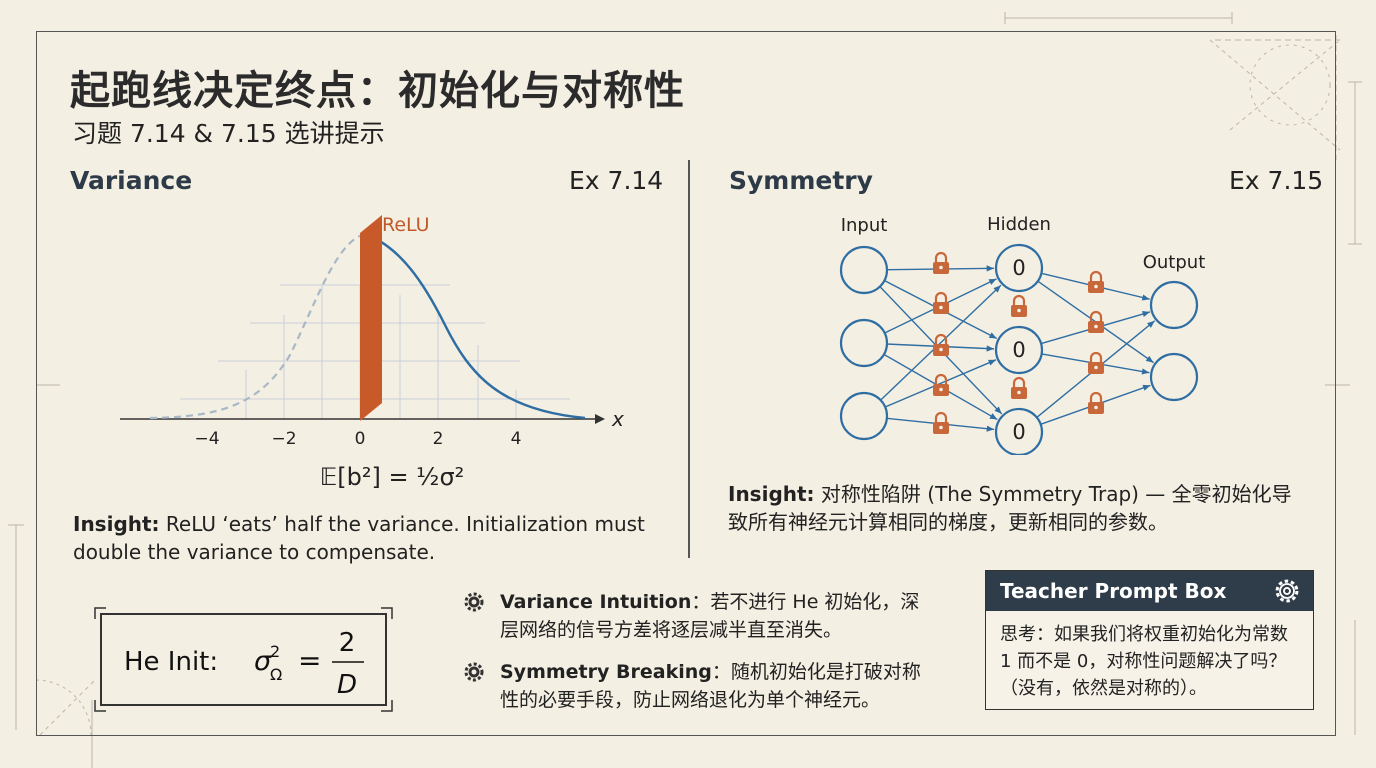  What do you see at coordinates (283, 439) in the screenshot?
I see `x-tick-label: −2` at bounding box center [283, 439].